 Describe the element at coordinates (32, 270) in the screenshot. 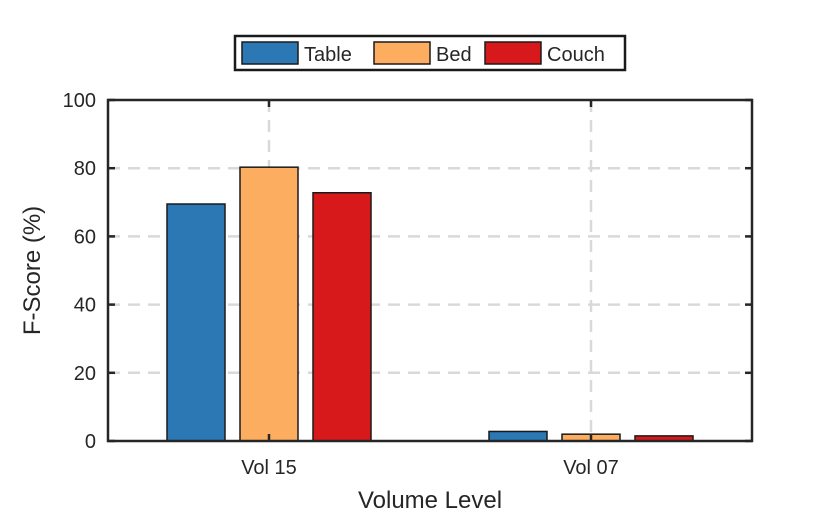

I see `y-axis-title: F-Score (%)` at that location.